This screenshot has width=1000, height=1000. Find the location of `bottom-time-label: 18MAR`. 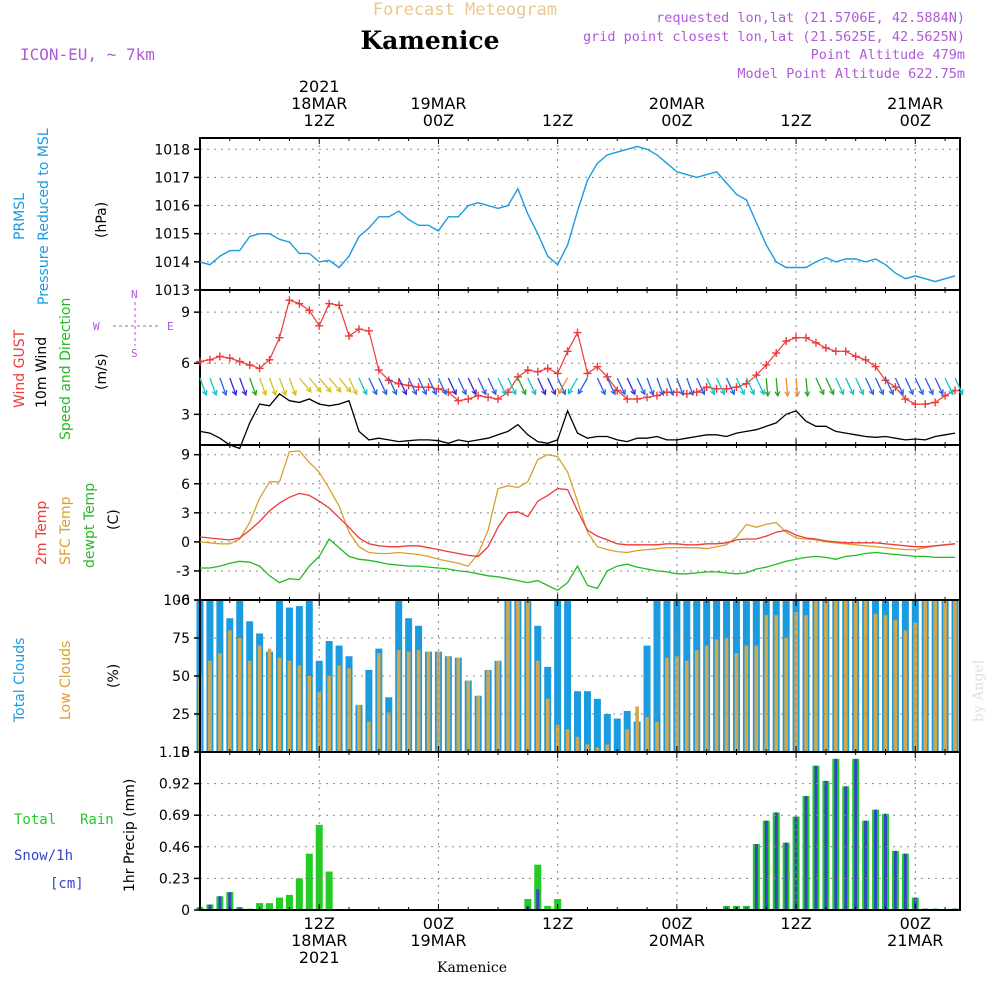

bottom-time-label: 18MAR is located at coordinates (319, 940).